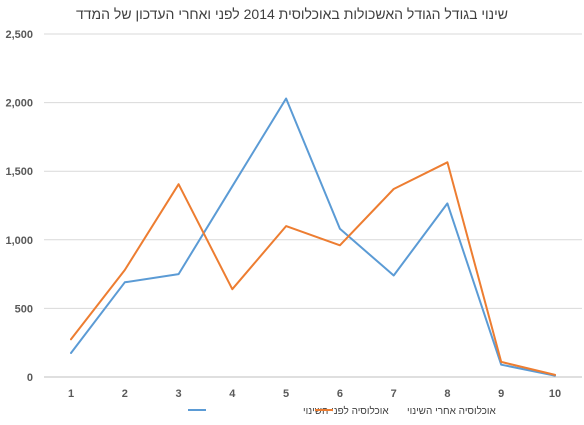 This screenshot has height=425, width=584. I want to click on x-axis-tick-labels: 1 2 3 4 5 6 7 8 9 10, so click(314, 394).